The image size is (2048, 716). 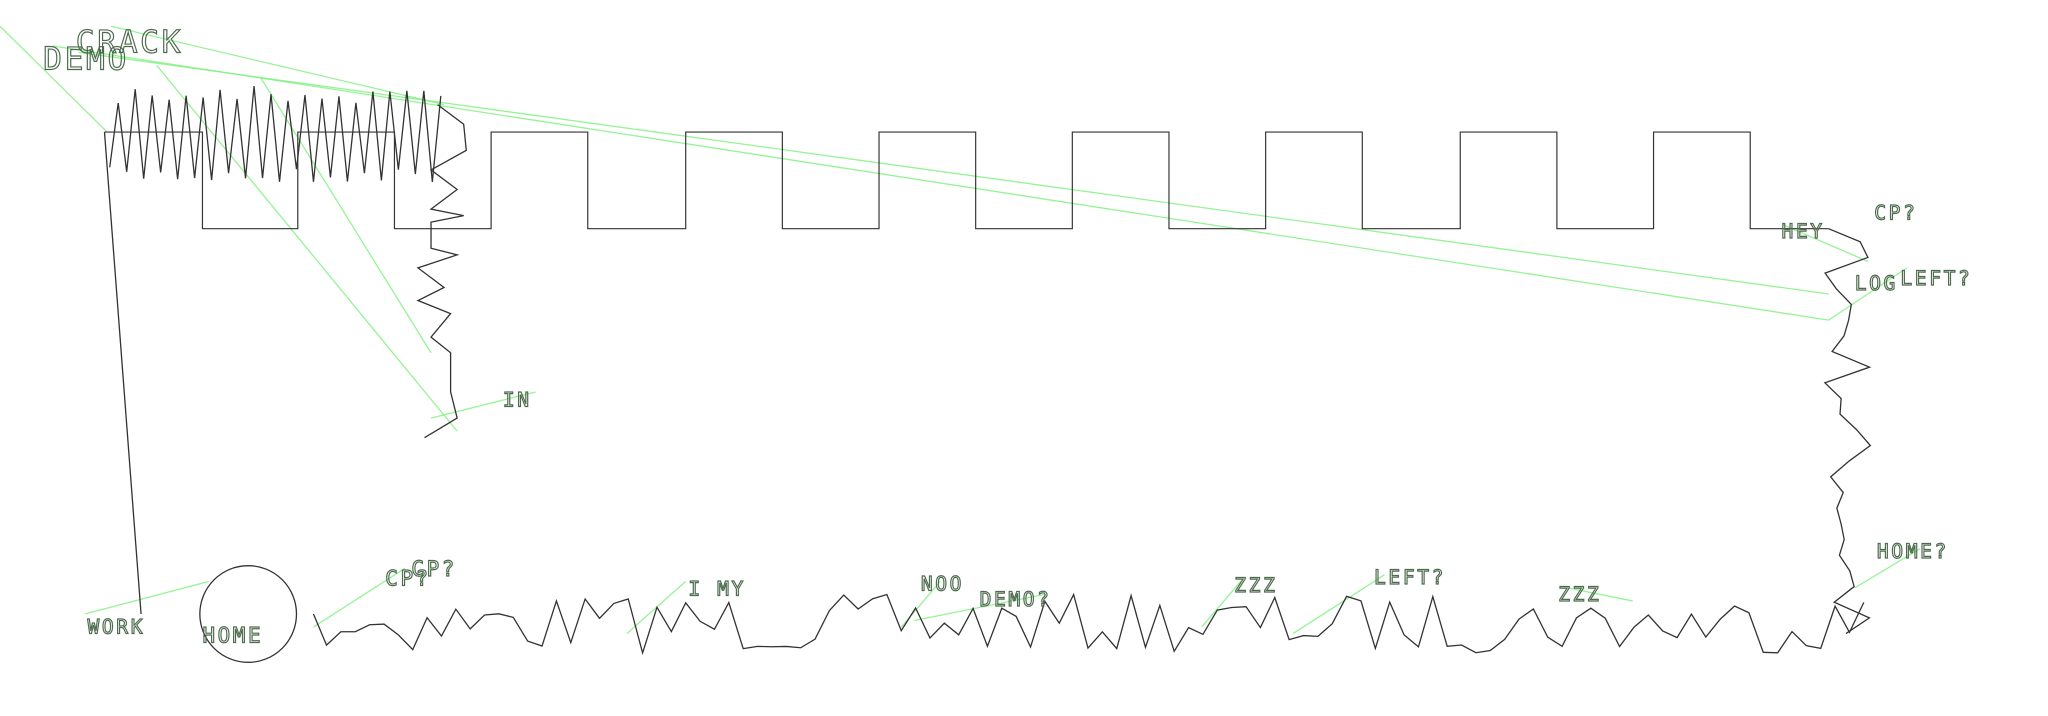 What do you see at coordinates (966, 180) in the screenshot?
I see `square-wave-path` at bounding box center [966, 180].